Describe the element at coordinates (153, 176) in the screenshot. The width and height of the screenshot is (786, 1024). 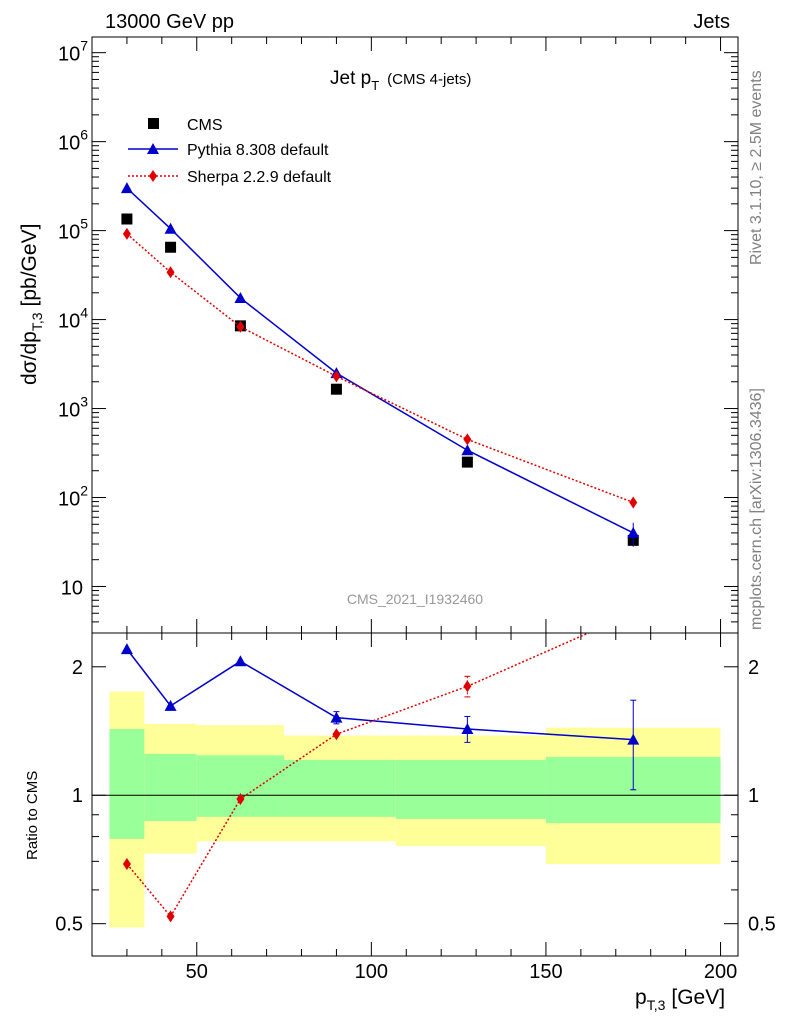
I see `legend-marker-sherpa` at that location.